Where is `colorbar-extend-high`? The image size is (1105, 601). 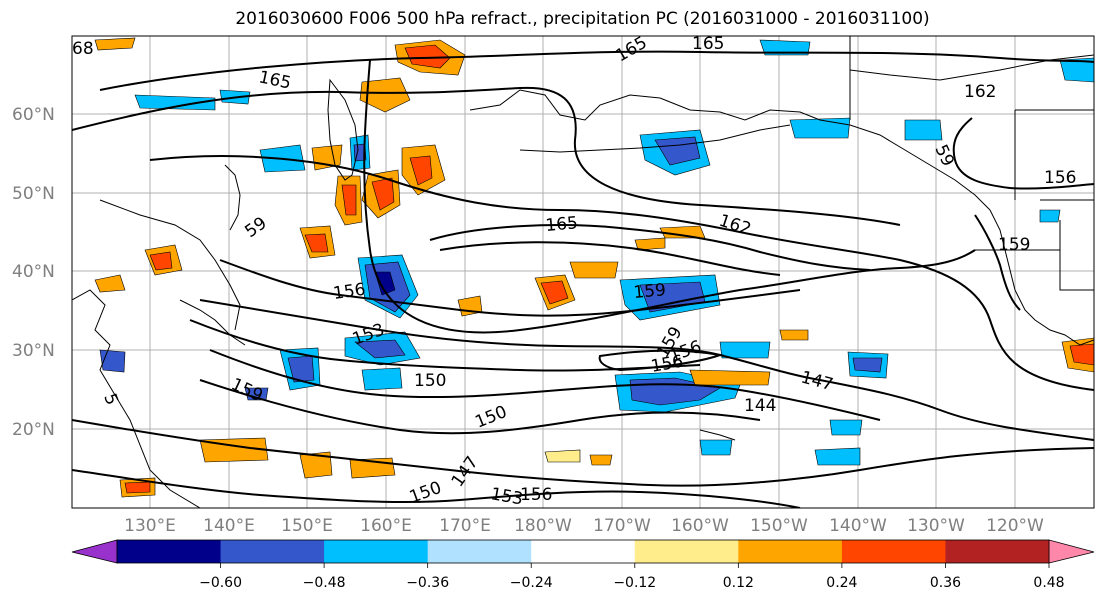
colorbar-extend-high is located at coordinates (1071, 551).